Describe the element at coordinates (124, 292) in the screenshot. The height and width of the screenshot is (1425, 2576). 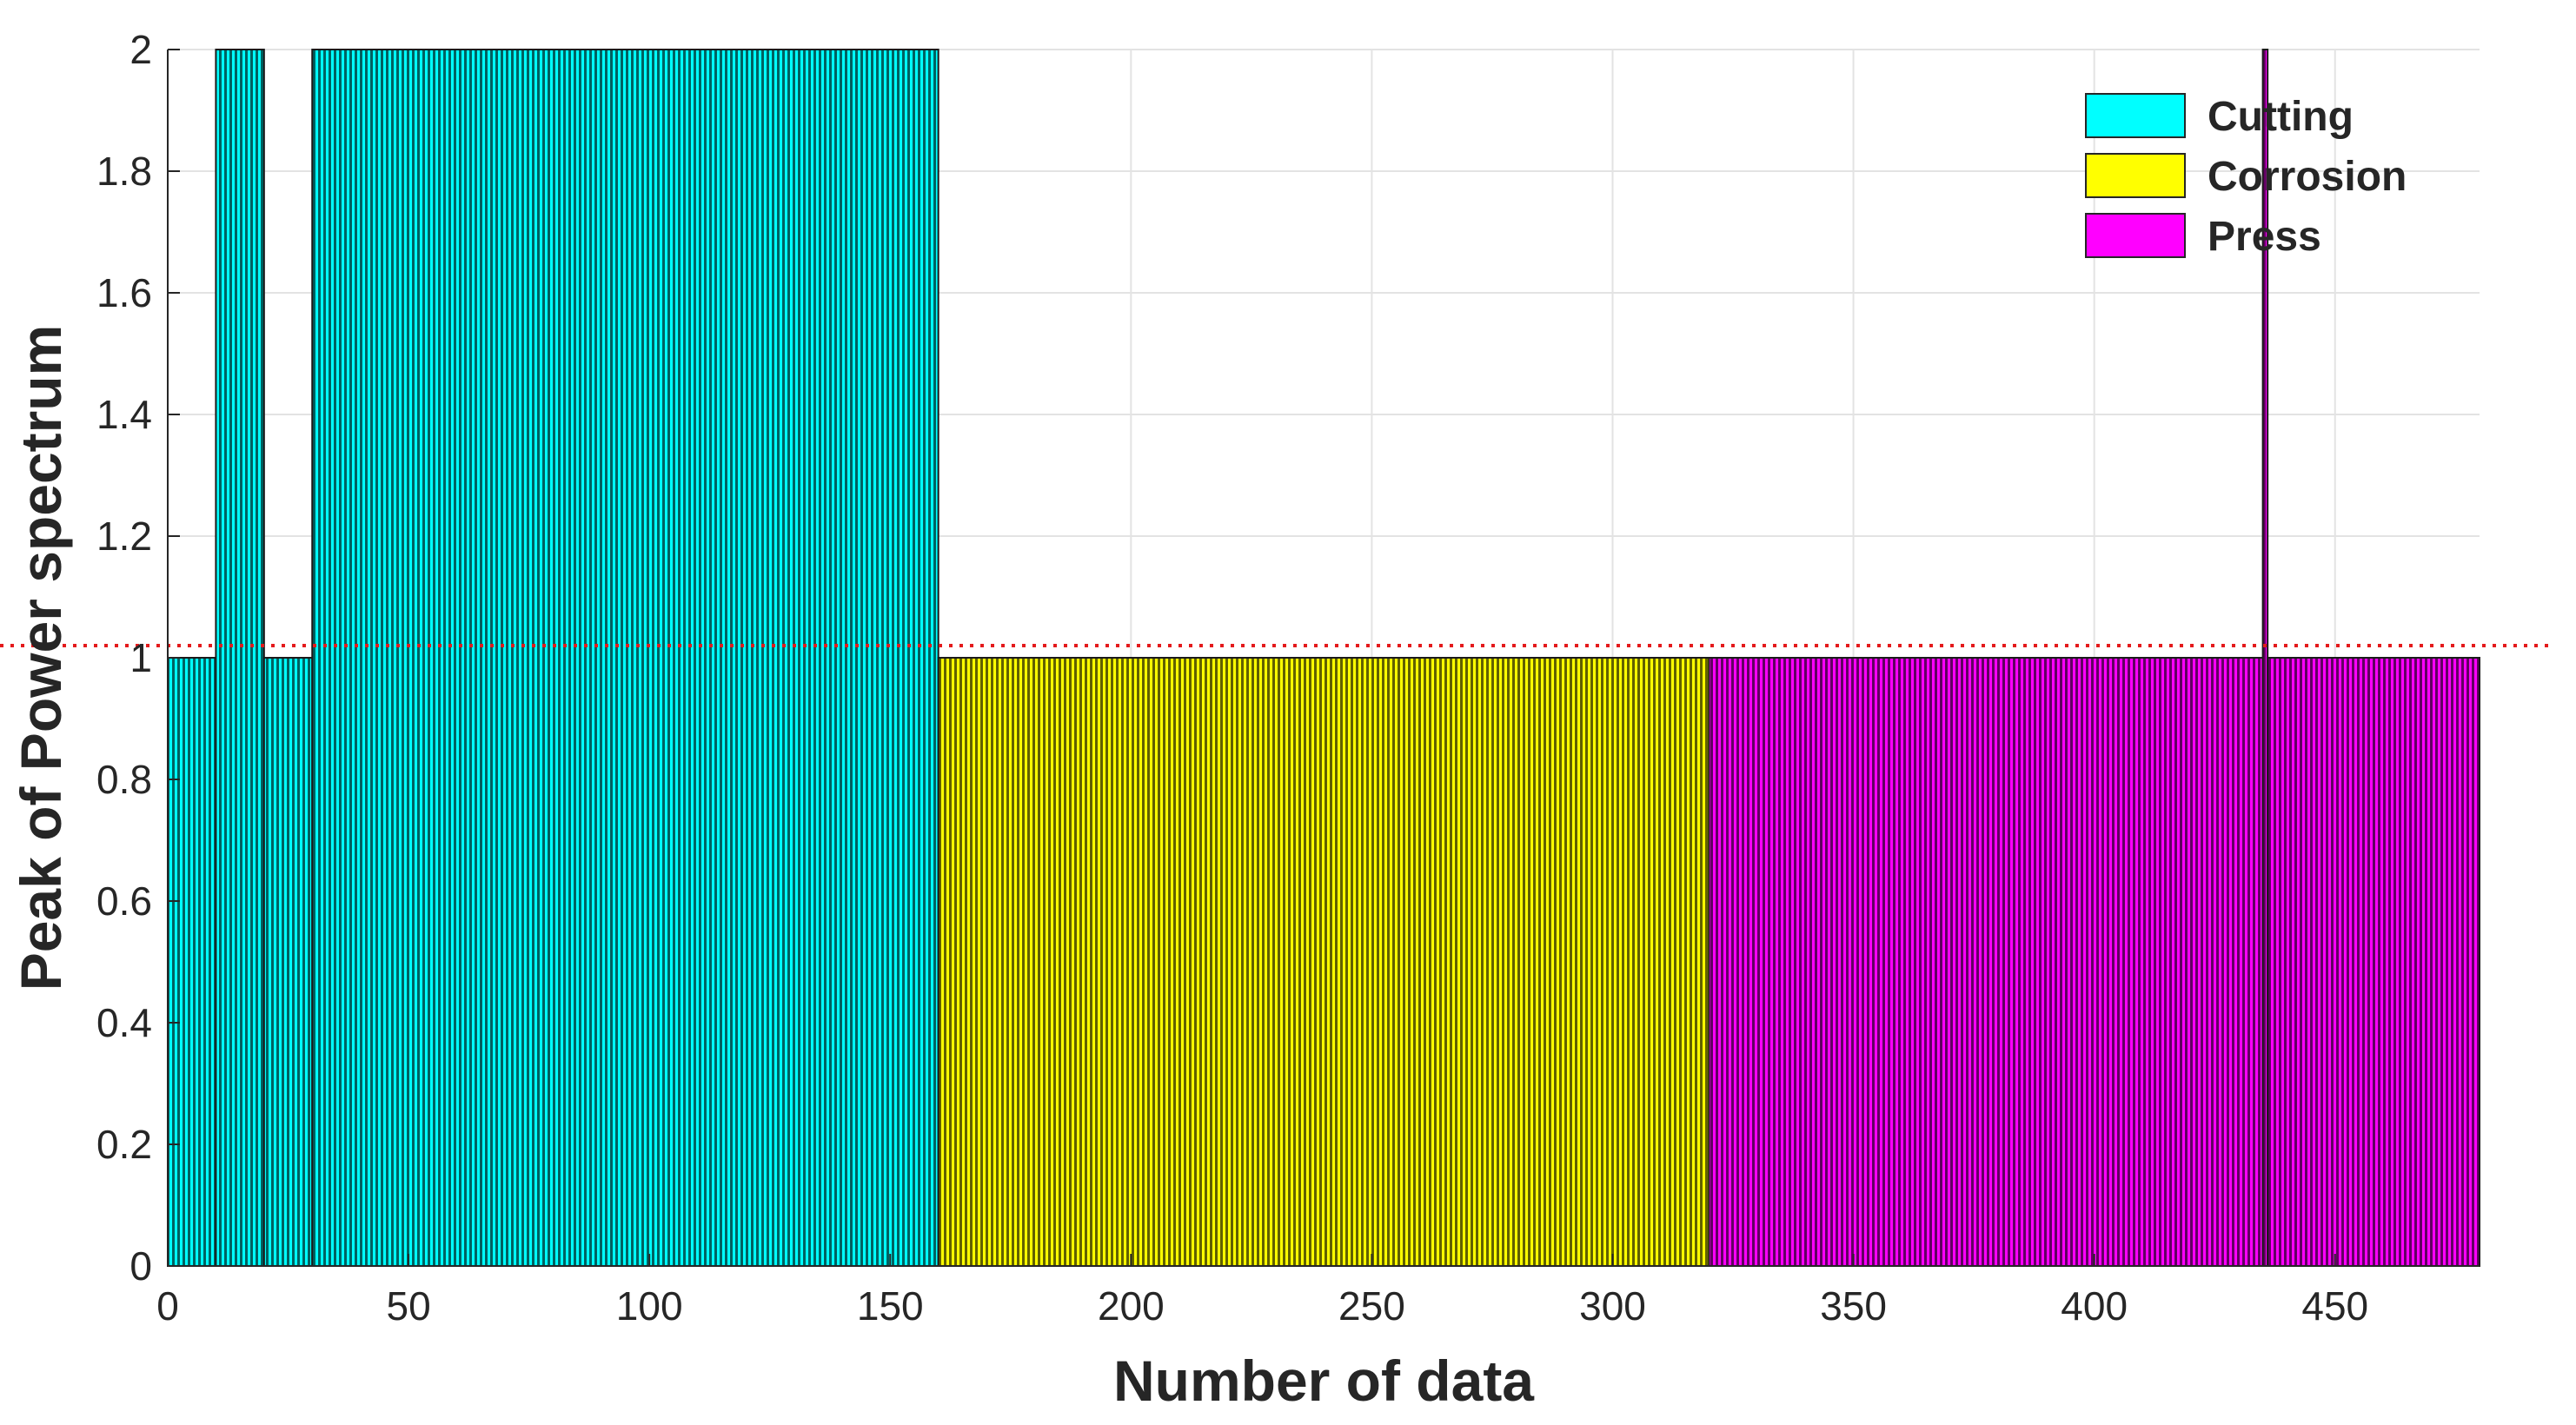
I see `y-tick-label: 1.6` at that location.